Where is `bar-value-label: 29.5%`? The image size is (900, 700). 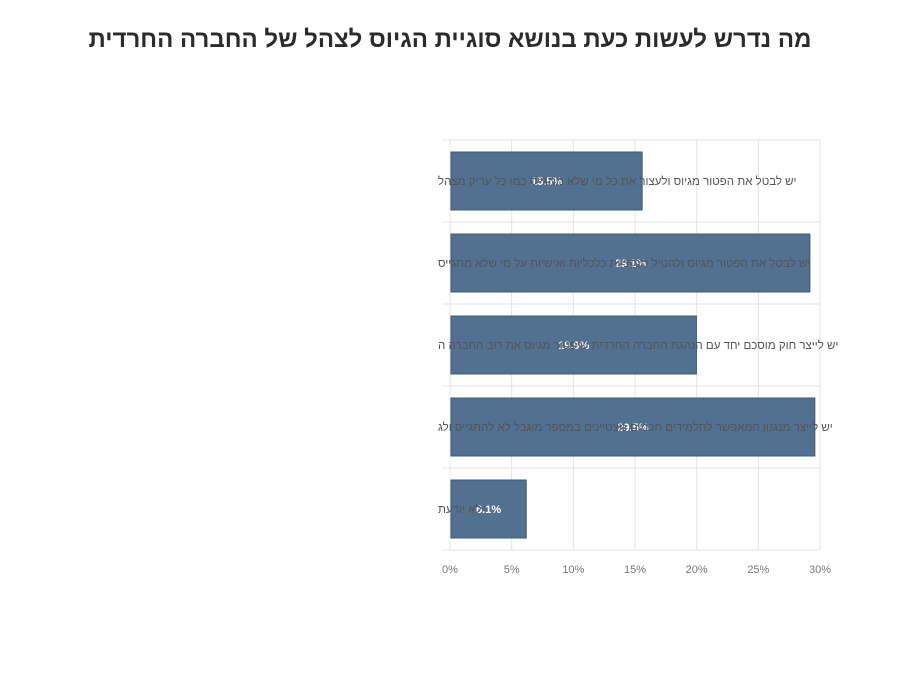 bar-value-label: 29.5% is located at coordinates (632, 428).